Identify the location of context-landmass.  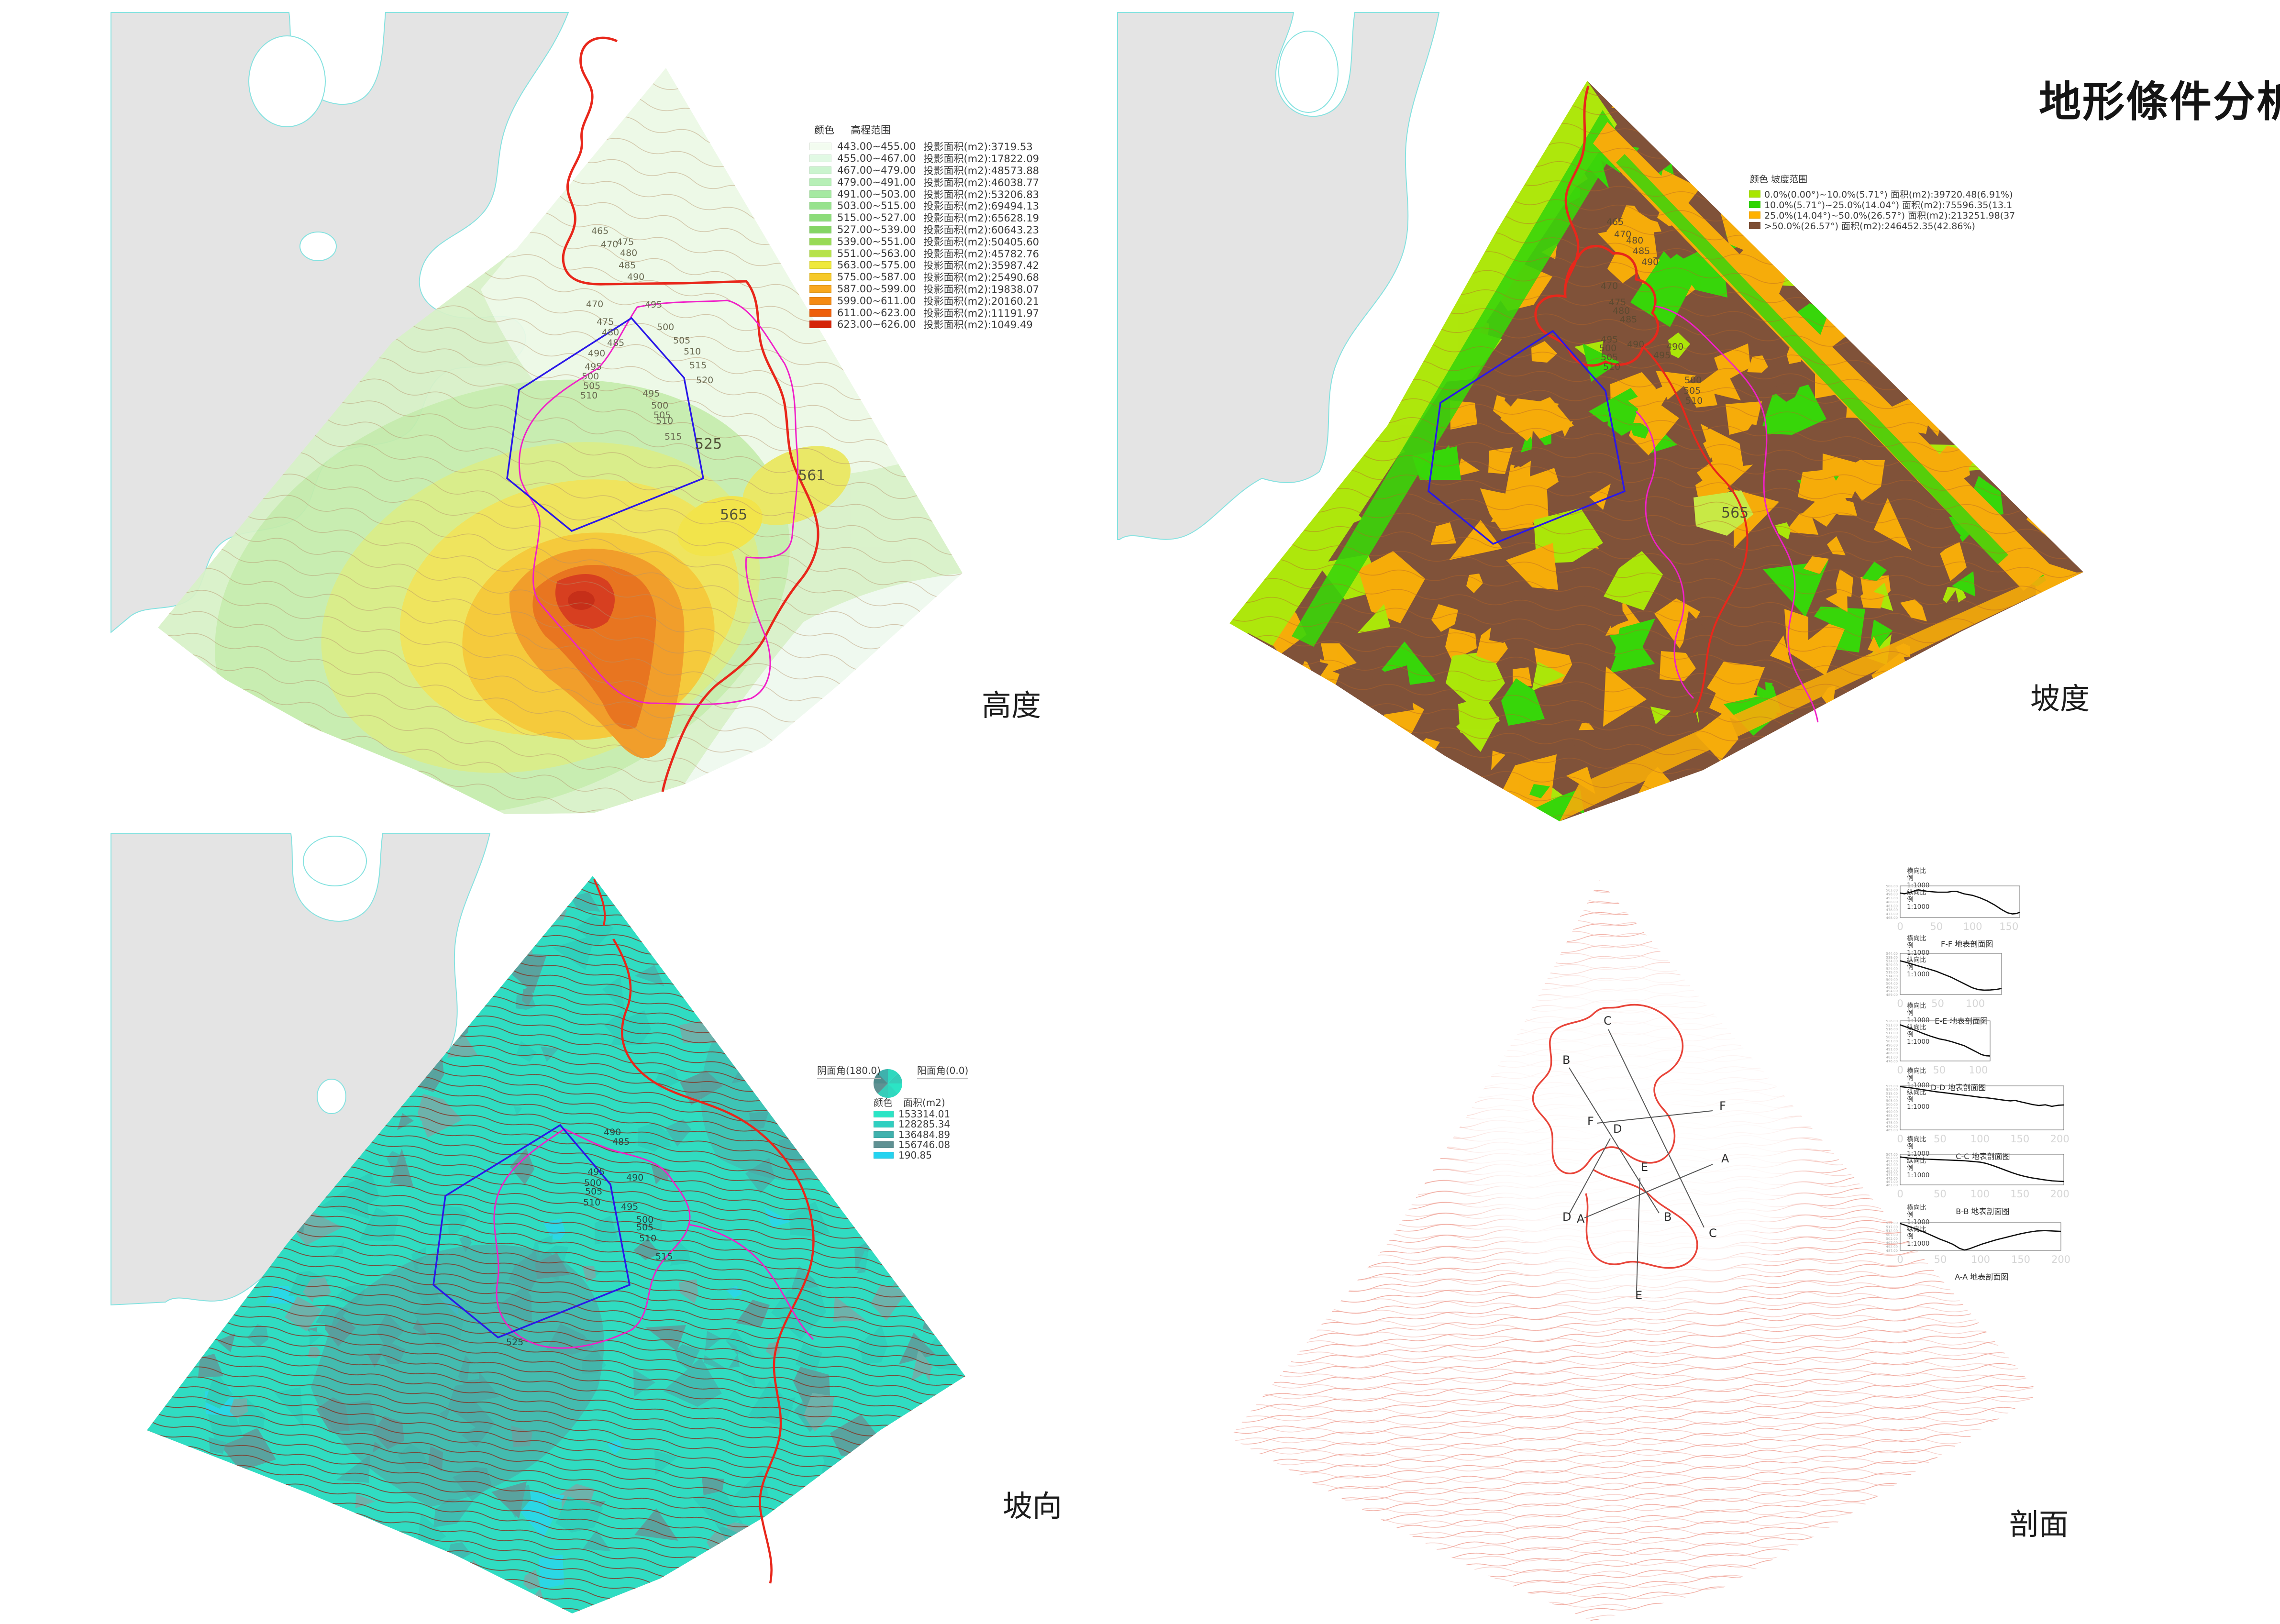
(340, 323).